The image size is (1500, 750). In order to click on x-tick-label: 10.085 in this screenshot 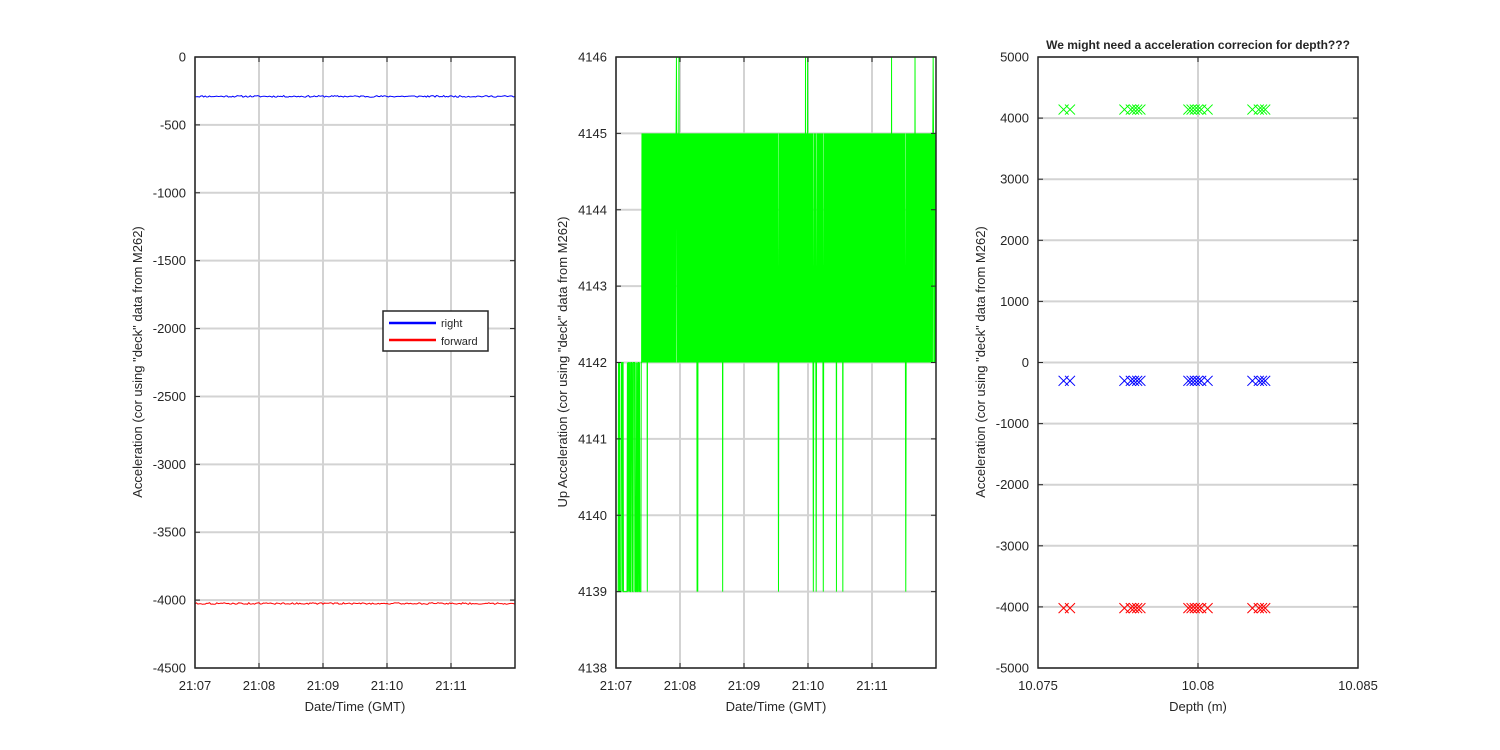, I will do `click(1358, 685)`.